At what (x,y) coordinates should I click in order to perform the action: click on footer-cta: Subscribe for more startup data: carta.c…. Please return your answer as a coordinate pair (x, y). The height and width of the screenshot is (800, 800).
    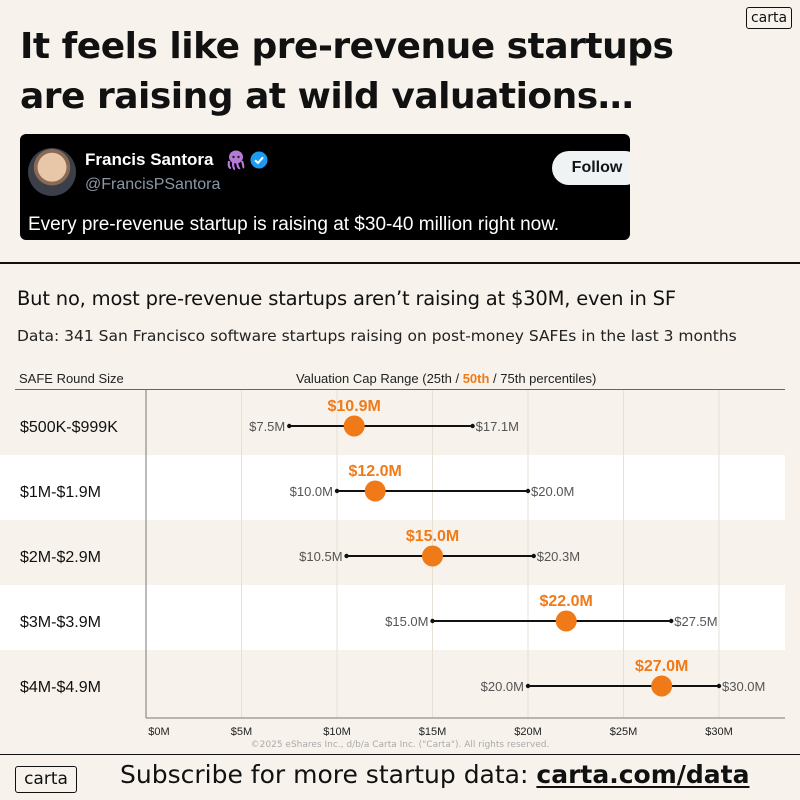
    Looking at the image, I should click on (434, 774).